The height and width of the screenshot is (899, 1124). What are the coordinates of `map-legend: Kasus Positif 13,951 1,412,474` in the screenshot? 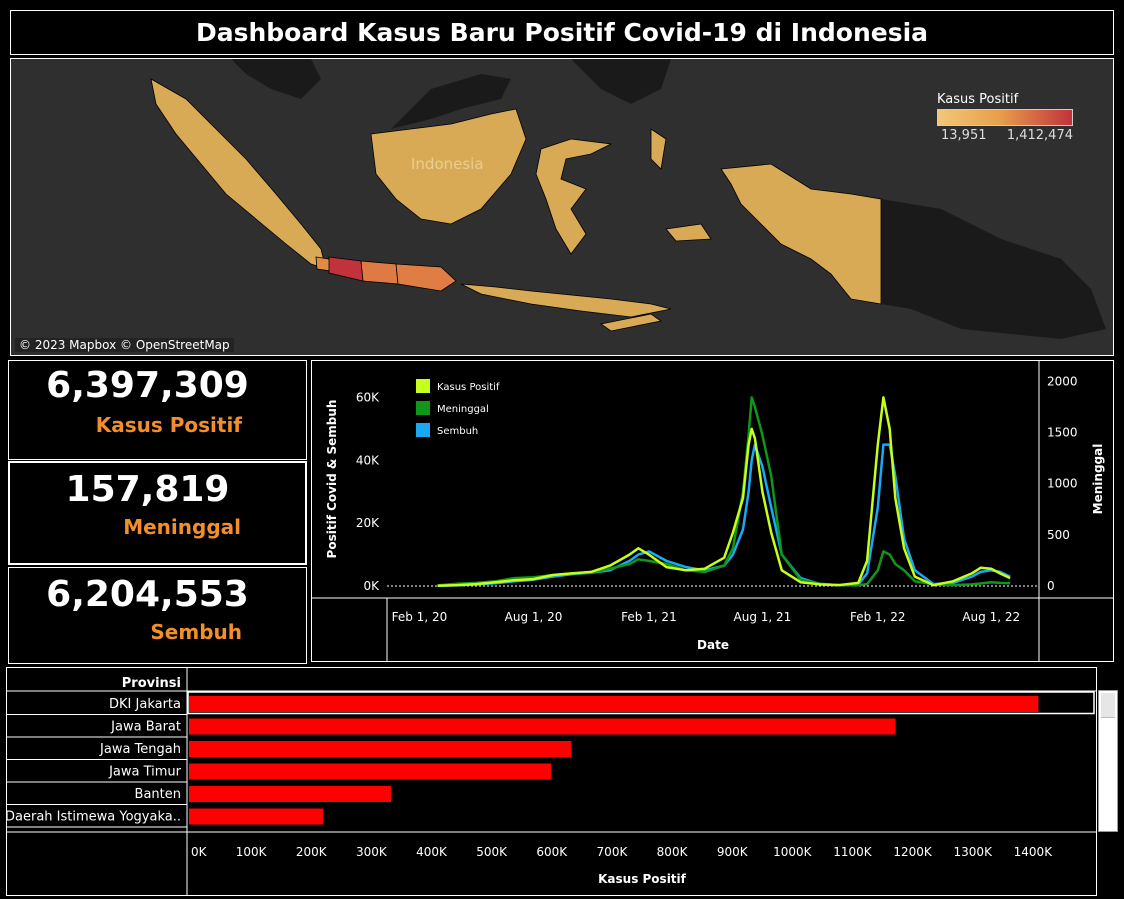 It's located at (1007, 117).